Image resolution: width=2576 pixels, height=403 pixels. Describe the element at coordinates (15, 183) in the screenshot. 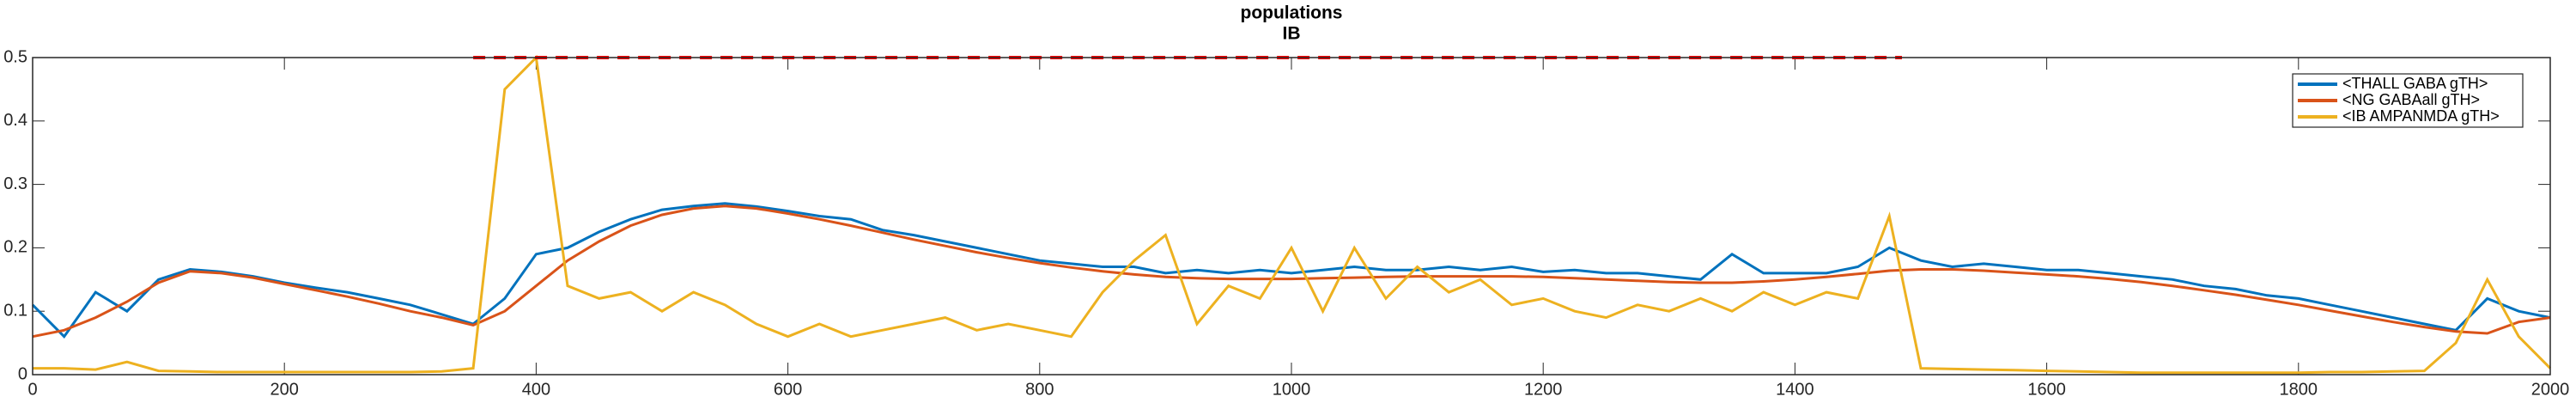

I see `y-tick-label: 0.3` at that location.